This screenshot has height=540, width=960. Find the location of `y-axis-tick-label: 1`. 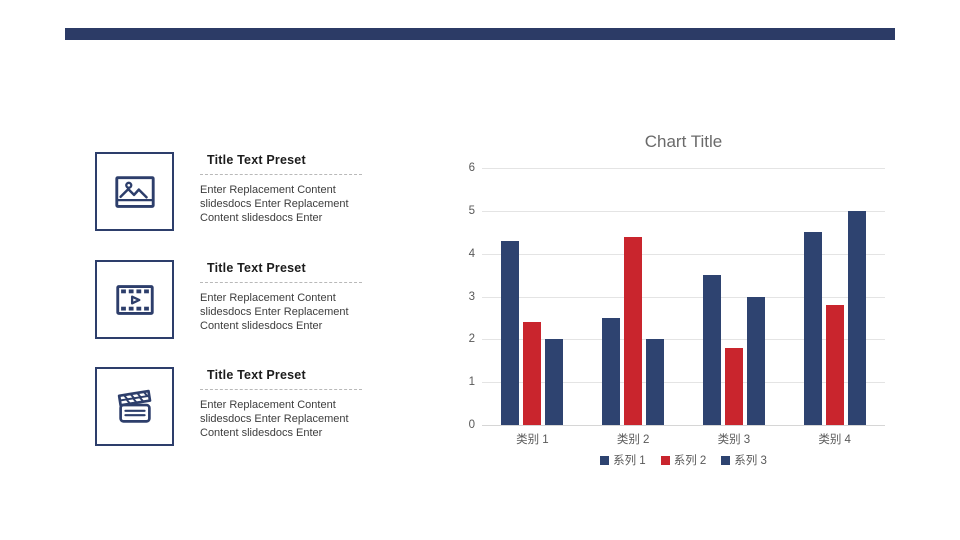

y-axis-tick-label: 1 is located at coordinates (471, 382).